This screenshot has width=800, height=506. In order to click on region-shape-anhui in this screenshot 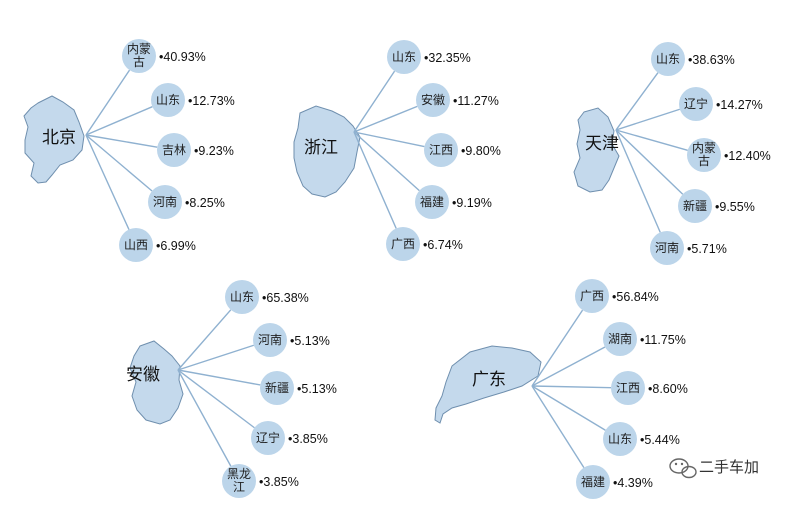, I will do `click(156, 382)`.